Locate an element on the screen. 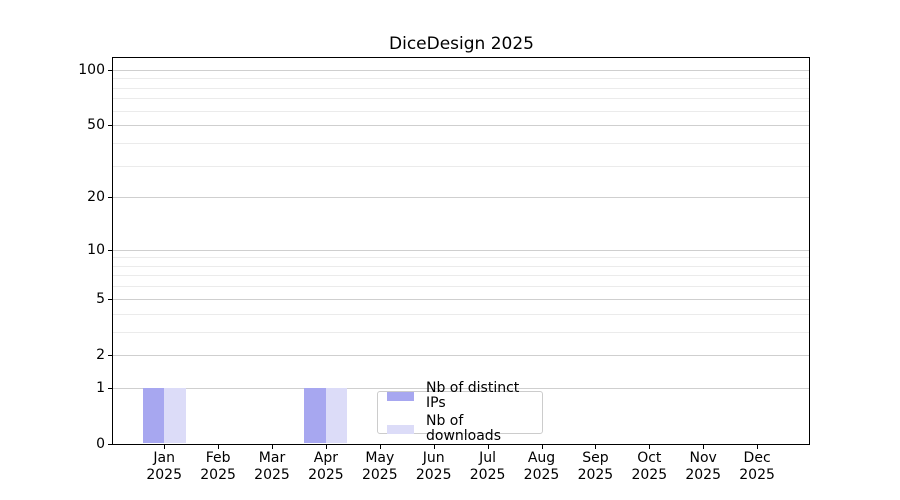  bar-nb-of-distinct-ips-apr is located at coordinates (315, 415).